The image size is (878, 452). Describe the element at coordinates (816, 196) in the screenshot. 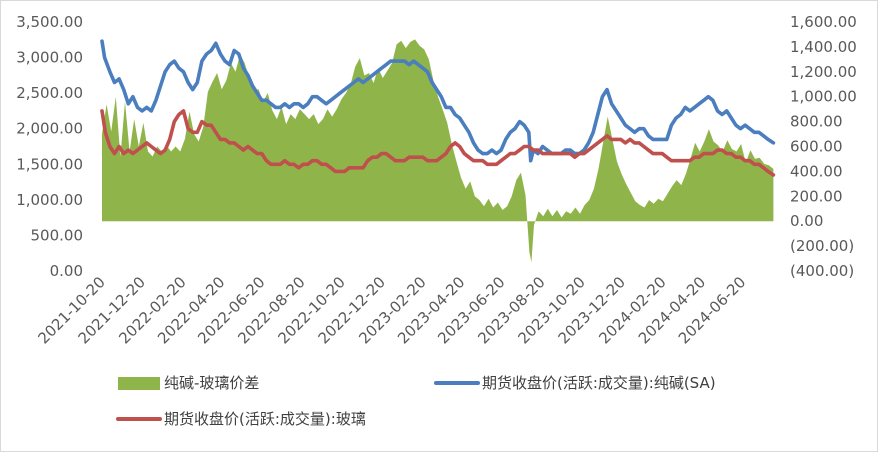

I see `right-axis-tick-label: 200.00` at that location.